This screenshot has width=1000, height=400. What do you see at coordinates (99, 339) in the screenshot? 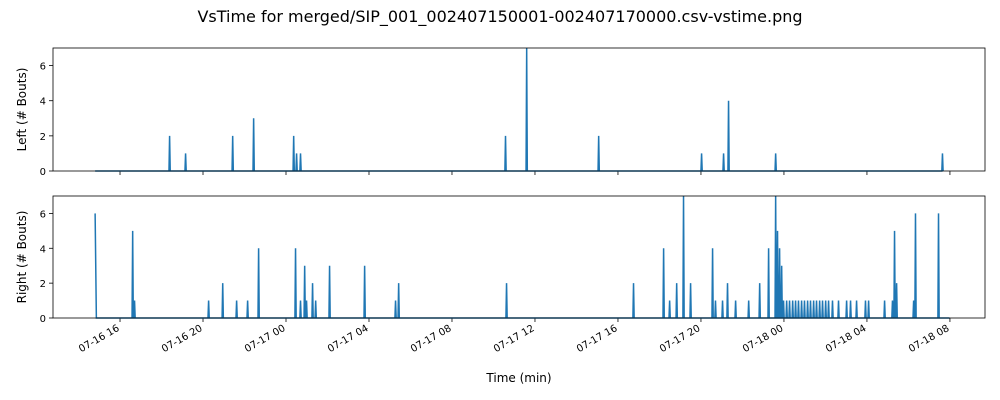
I see `x-tick-label: 07-16 16` at bounding box center [99, 339].